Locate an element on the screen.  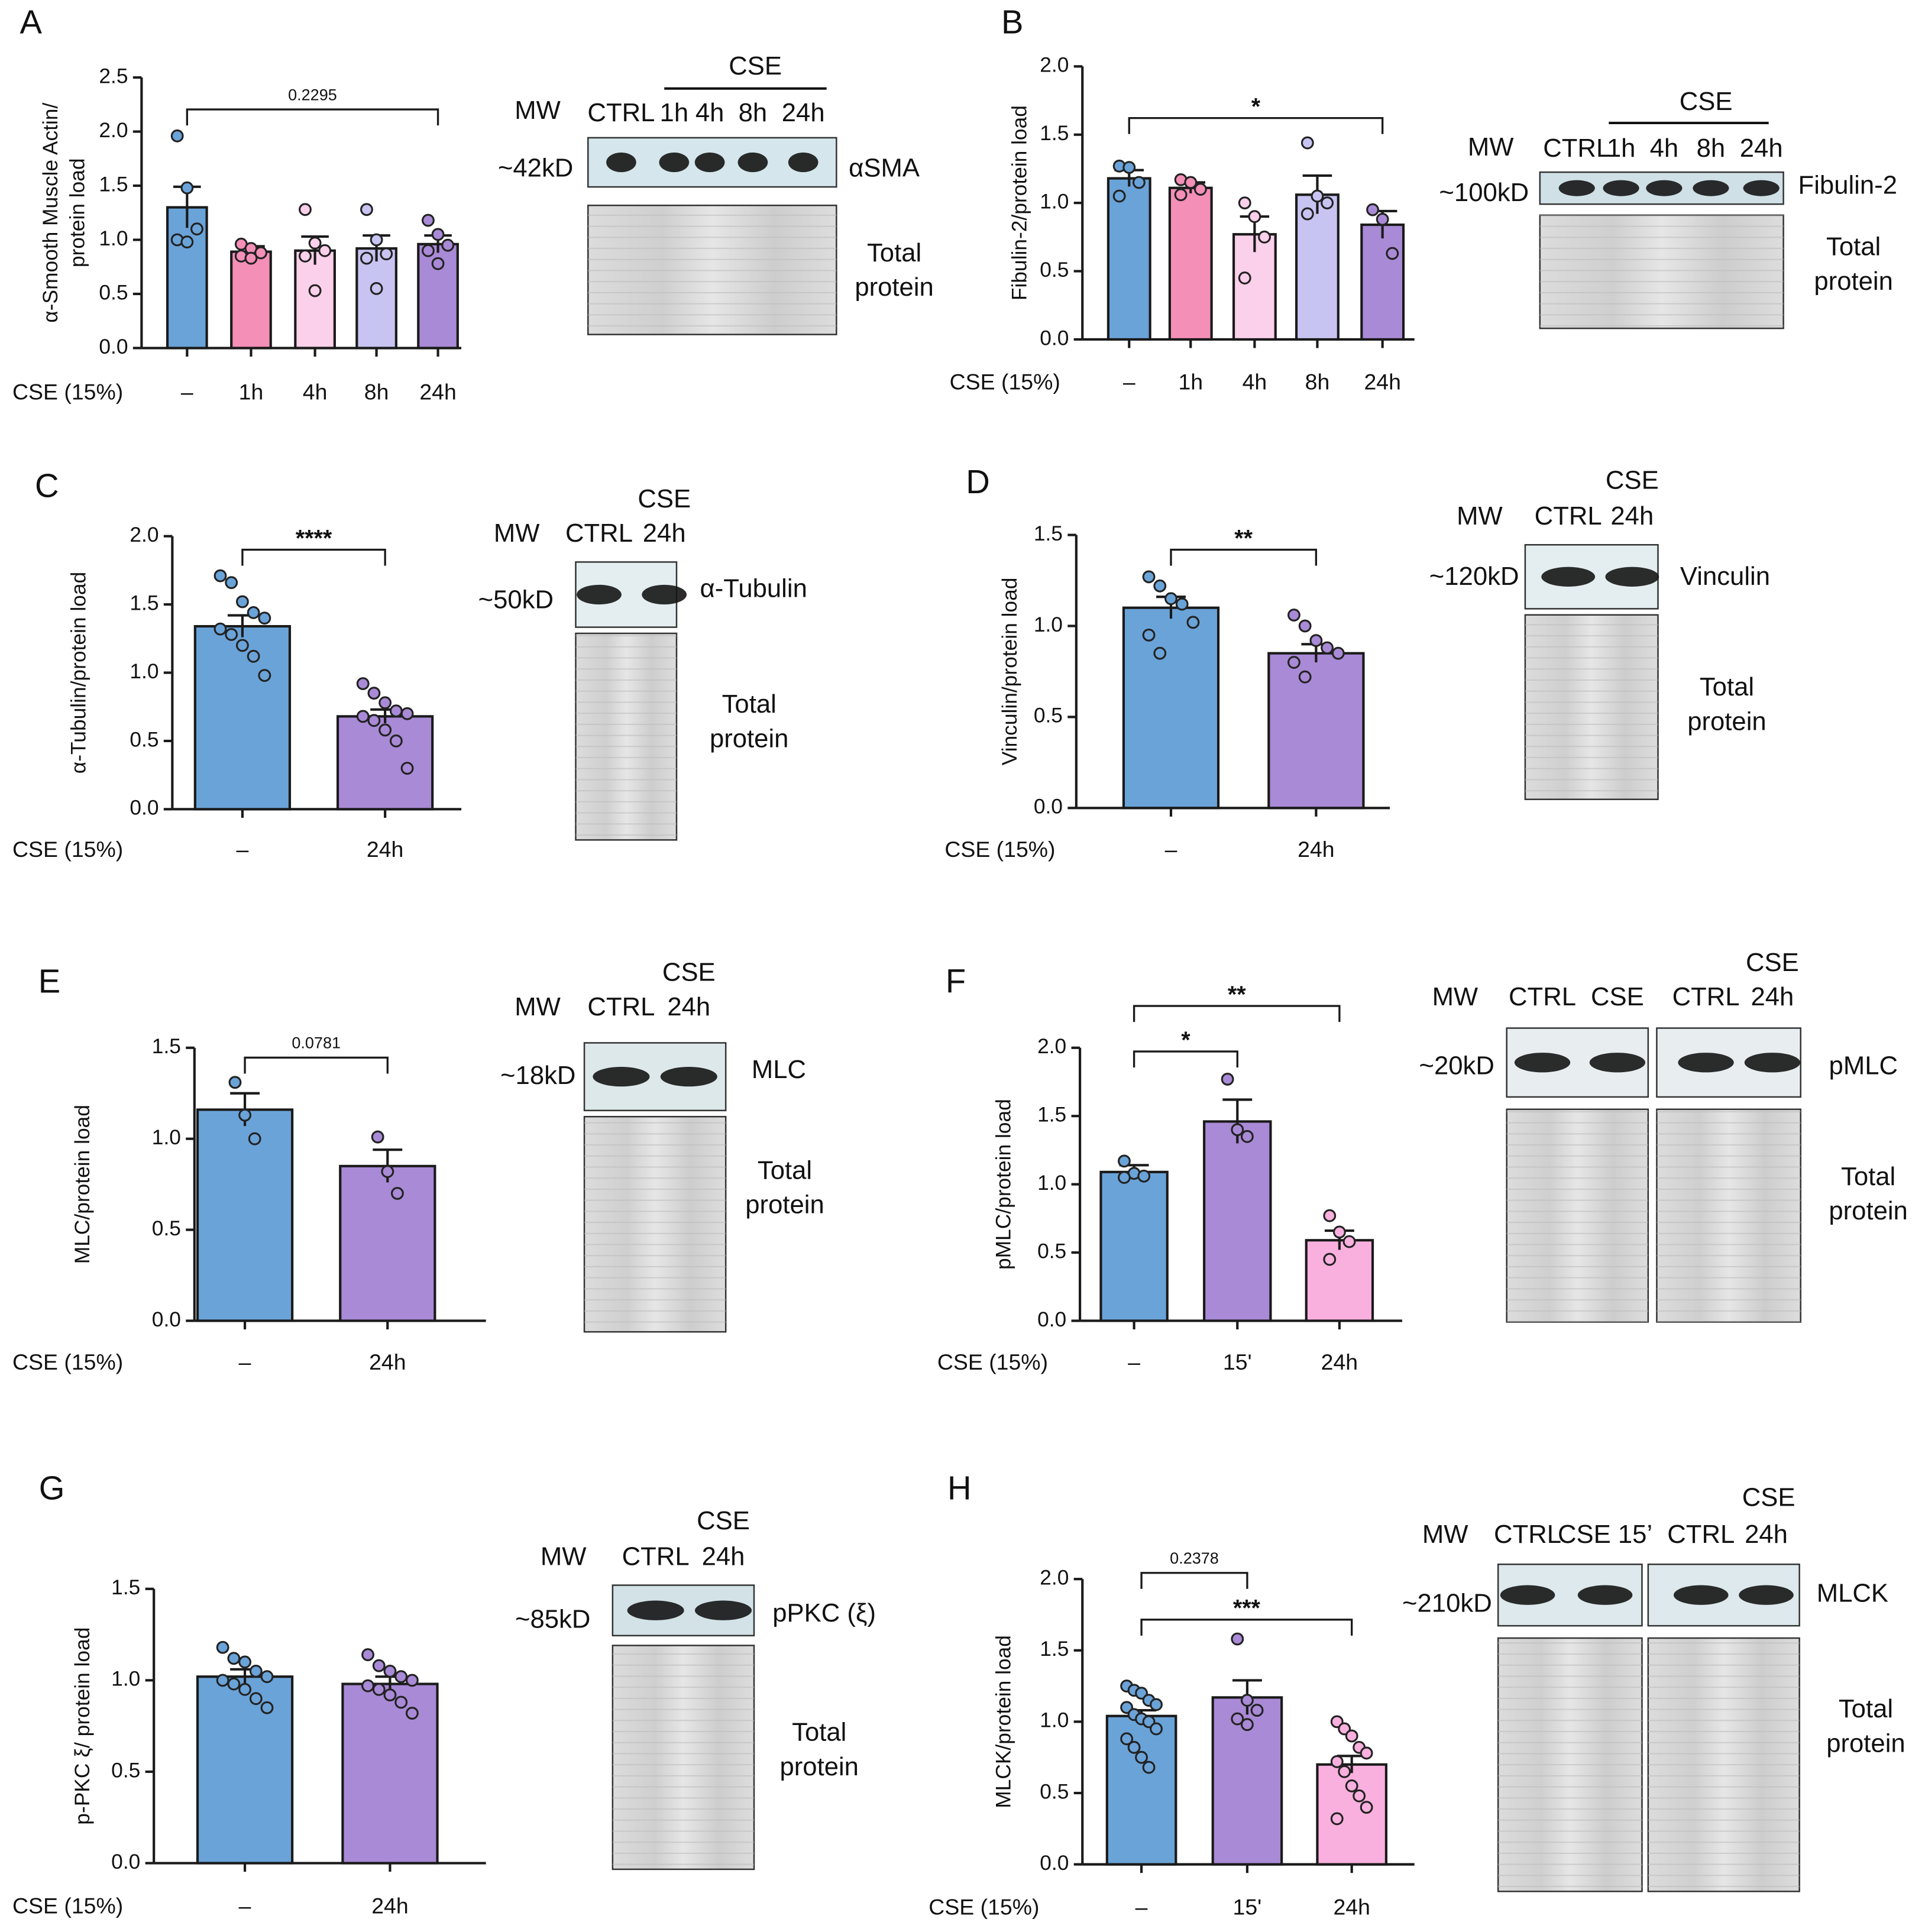
panel-letter: B is located at coordinates (1012, 22).